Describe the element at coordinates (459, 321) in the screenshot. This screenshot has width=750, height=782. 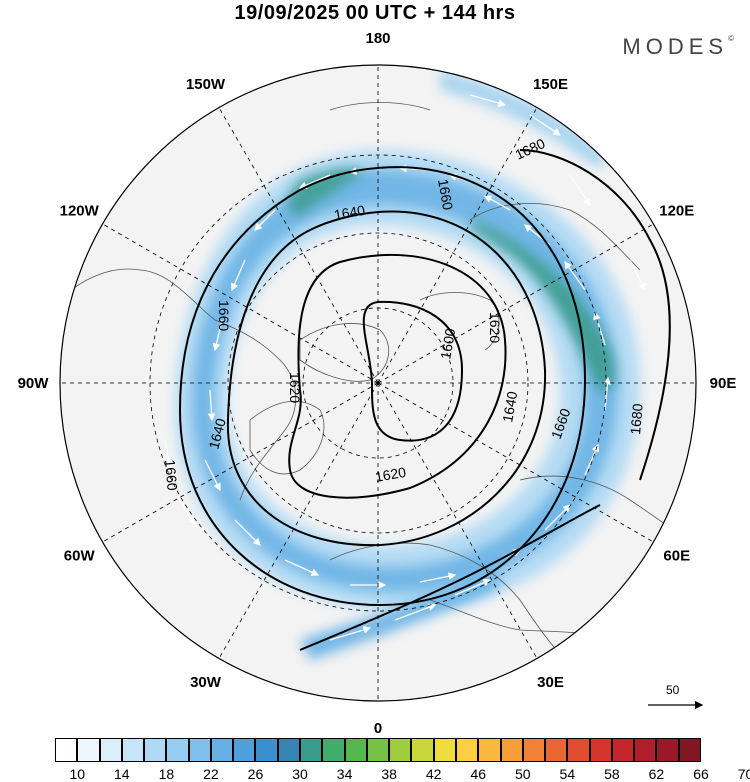
I see `coast-siberia` at that location.